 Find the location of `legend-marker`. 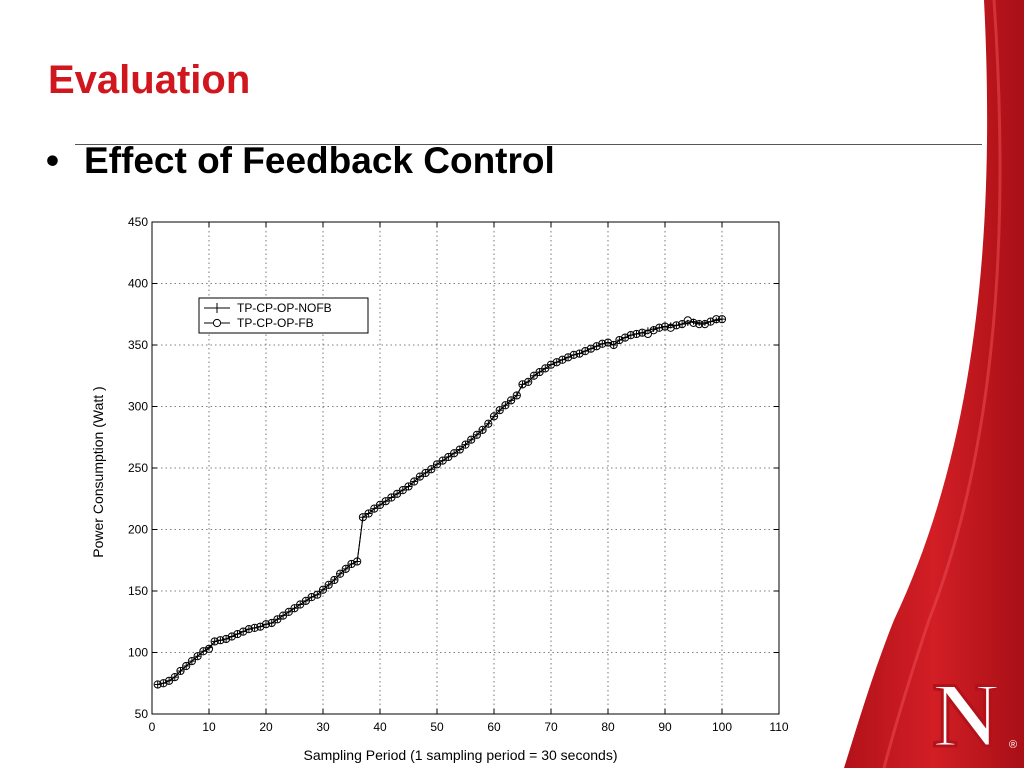

legend-marker is located at coordinates (217, 323).